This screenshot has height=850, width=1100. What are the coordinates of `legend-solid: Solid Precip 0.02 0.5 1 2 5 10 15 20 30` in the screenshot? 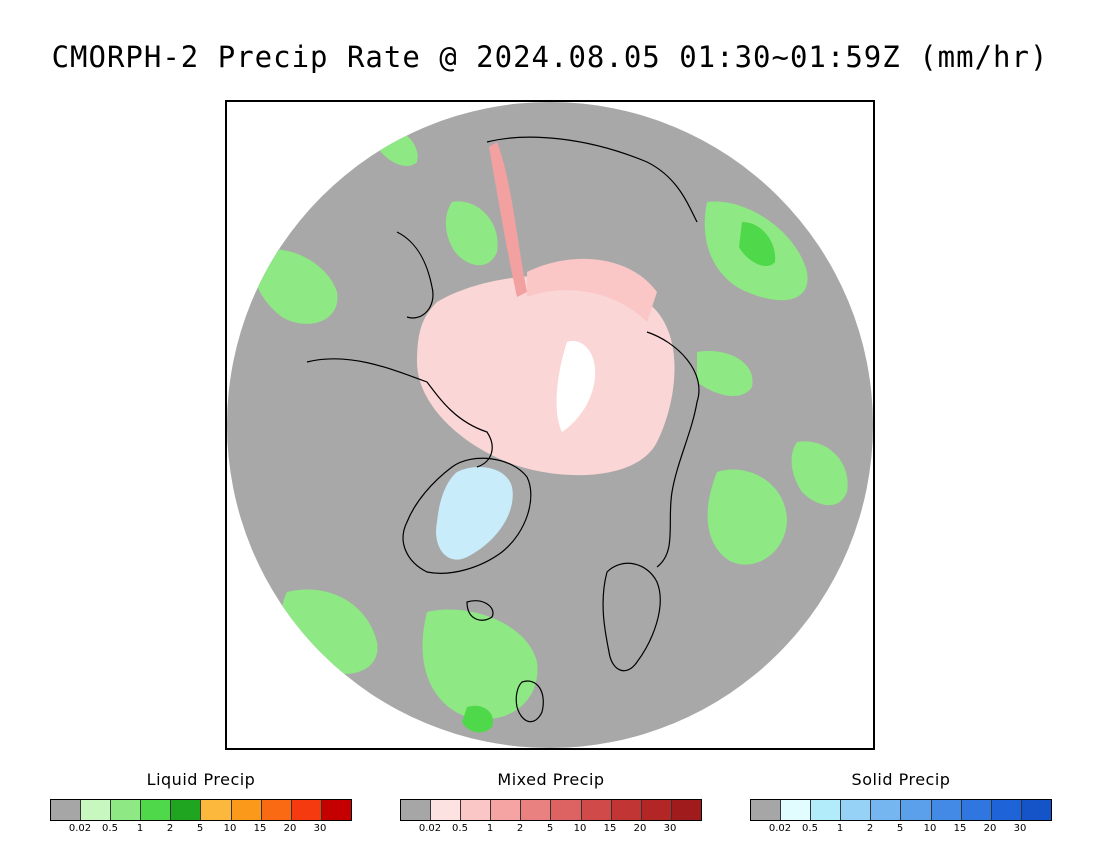 It's located at (901, 803).